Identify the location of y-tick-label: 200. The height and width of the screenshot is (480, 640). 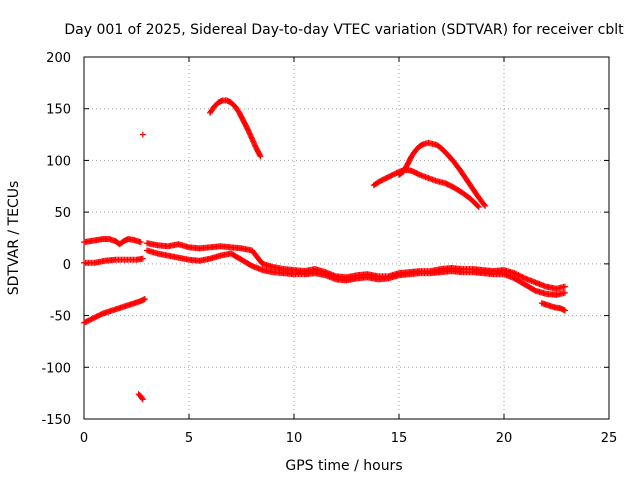
(58, 58).